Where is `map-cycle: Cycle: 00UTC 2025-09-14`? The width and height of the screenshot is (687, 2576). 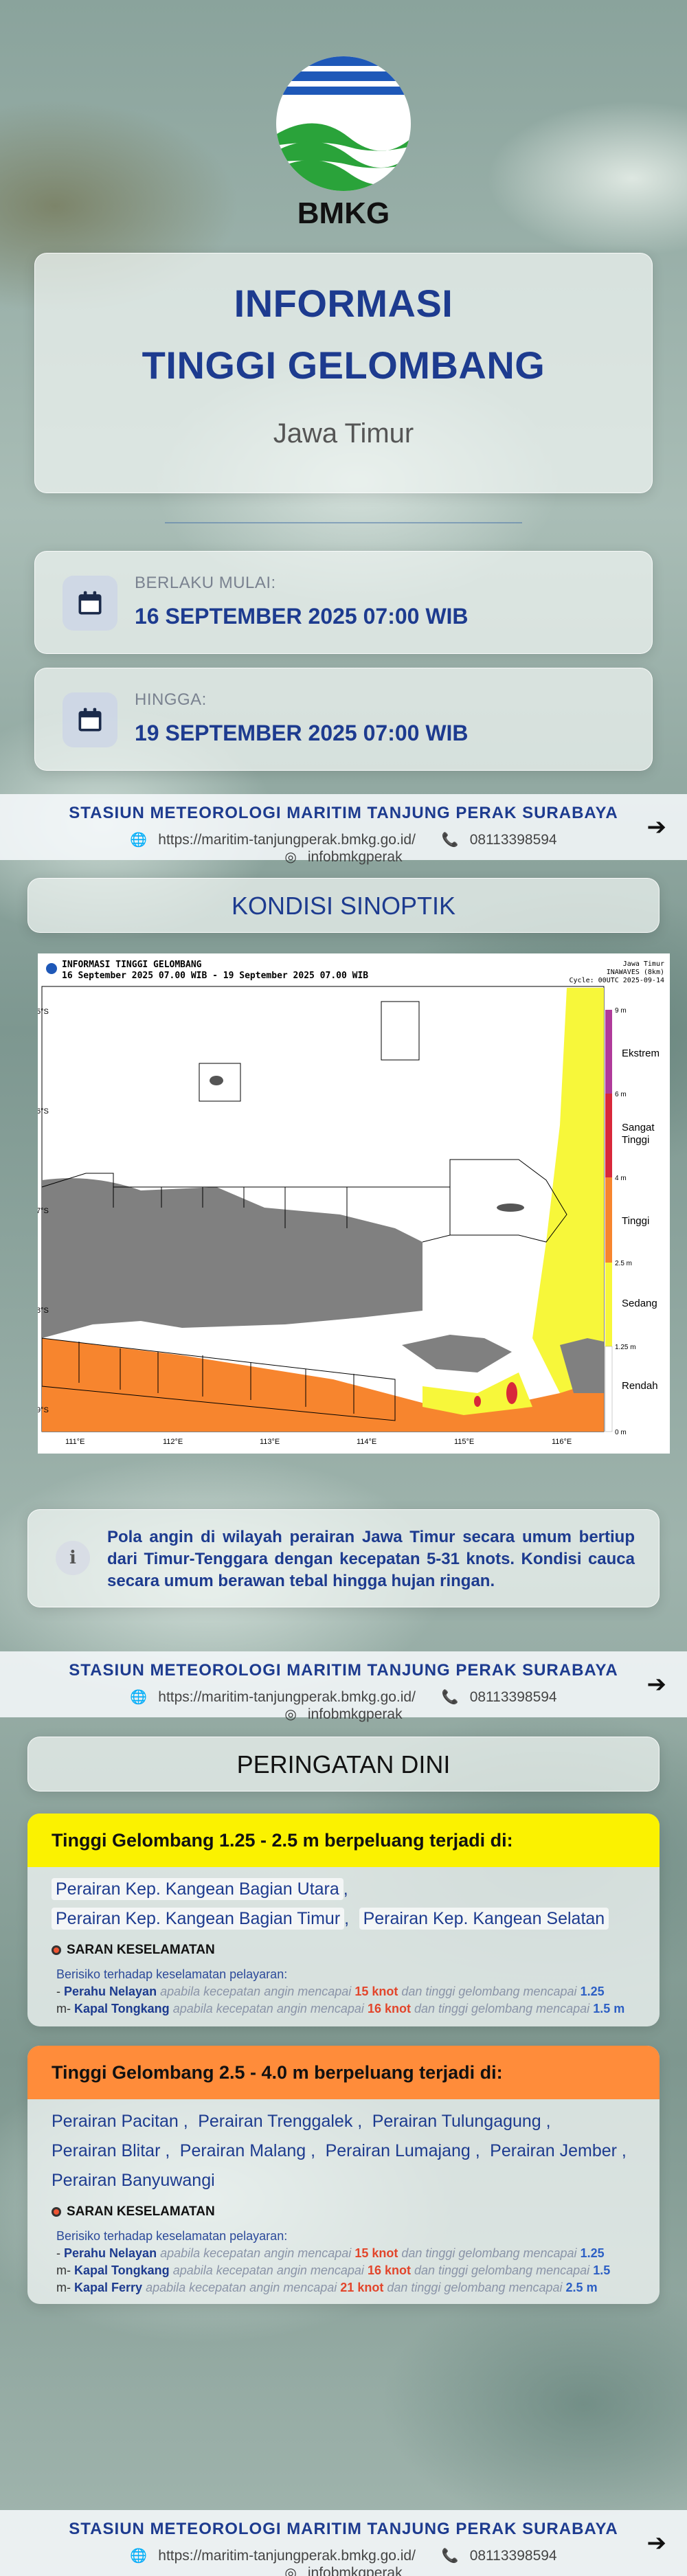
map-cycle: Cycle: 00UTC 2025-09-14 is located at coordinates (617, 980).